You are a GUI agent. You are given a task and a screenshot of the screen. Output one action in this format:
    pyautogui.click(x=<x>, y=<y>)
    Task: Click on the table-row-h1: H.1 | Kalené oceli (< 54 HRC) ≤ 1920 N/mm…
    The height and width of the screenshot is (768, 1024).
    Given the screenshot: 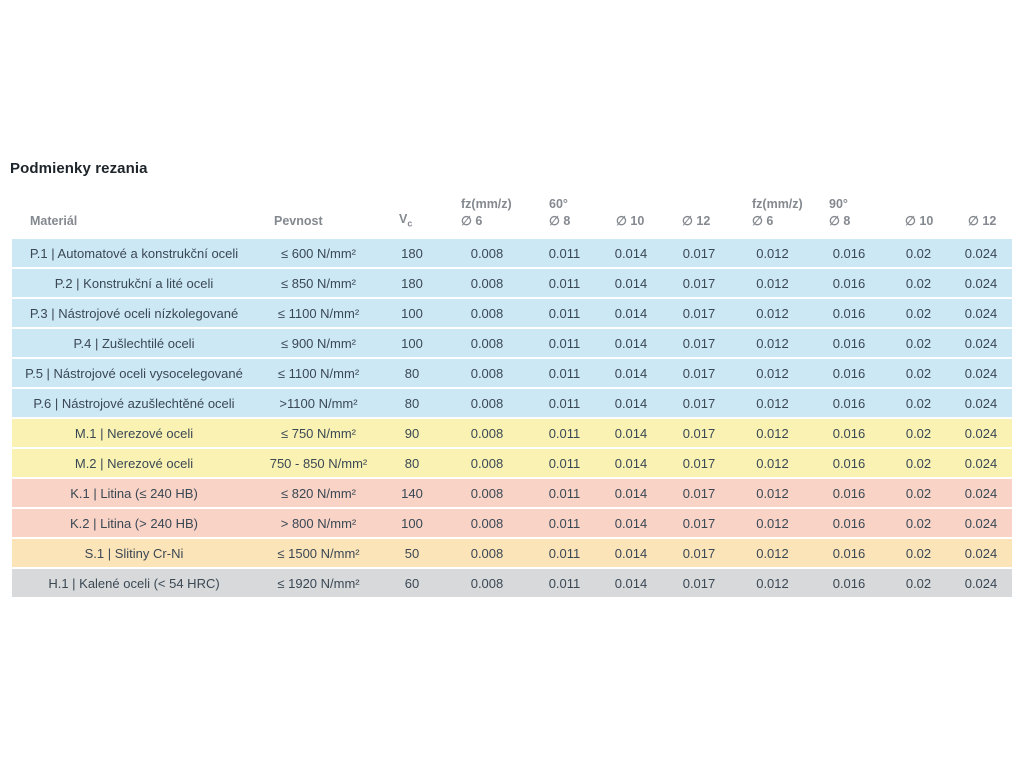 What is the action you would take?
    pyautogui.click(x=512, y=583)
    